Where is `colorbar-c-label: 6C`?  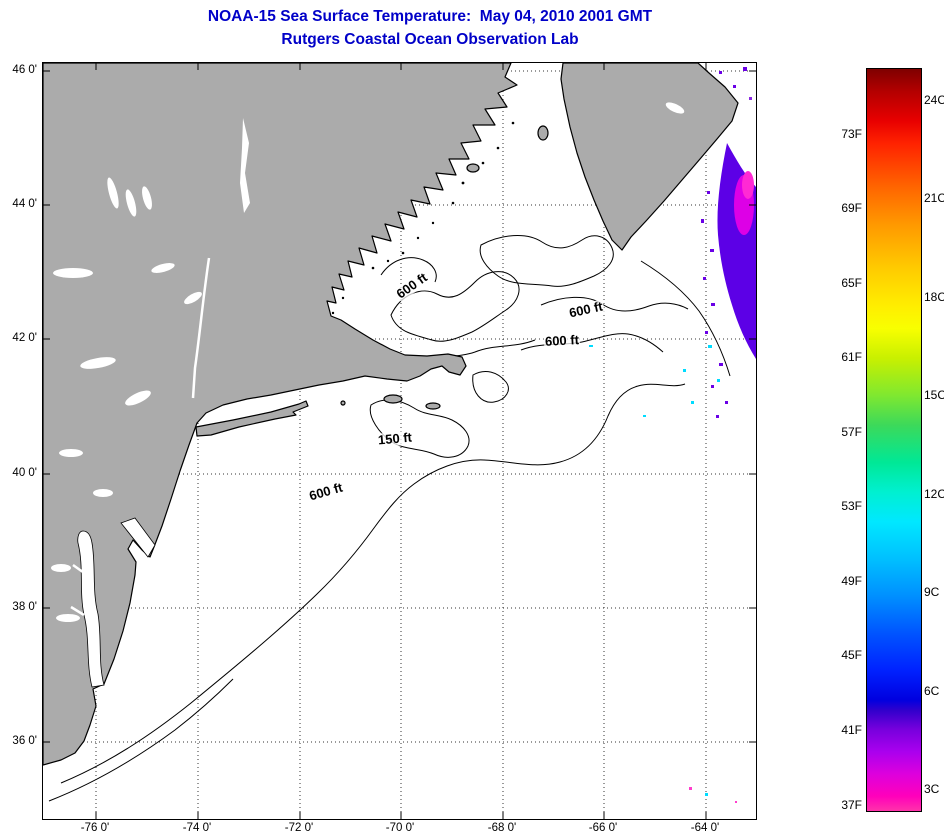
colorbar-c-label: 6C is located at coordinates (932, 691).